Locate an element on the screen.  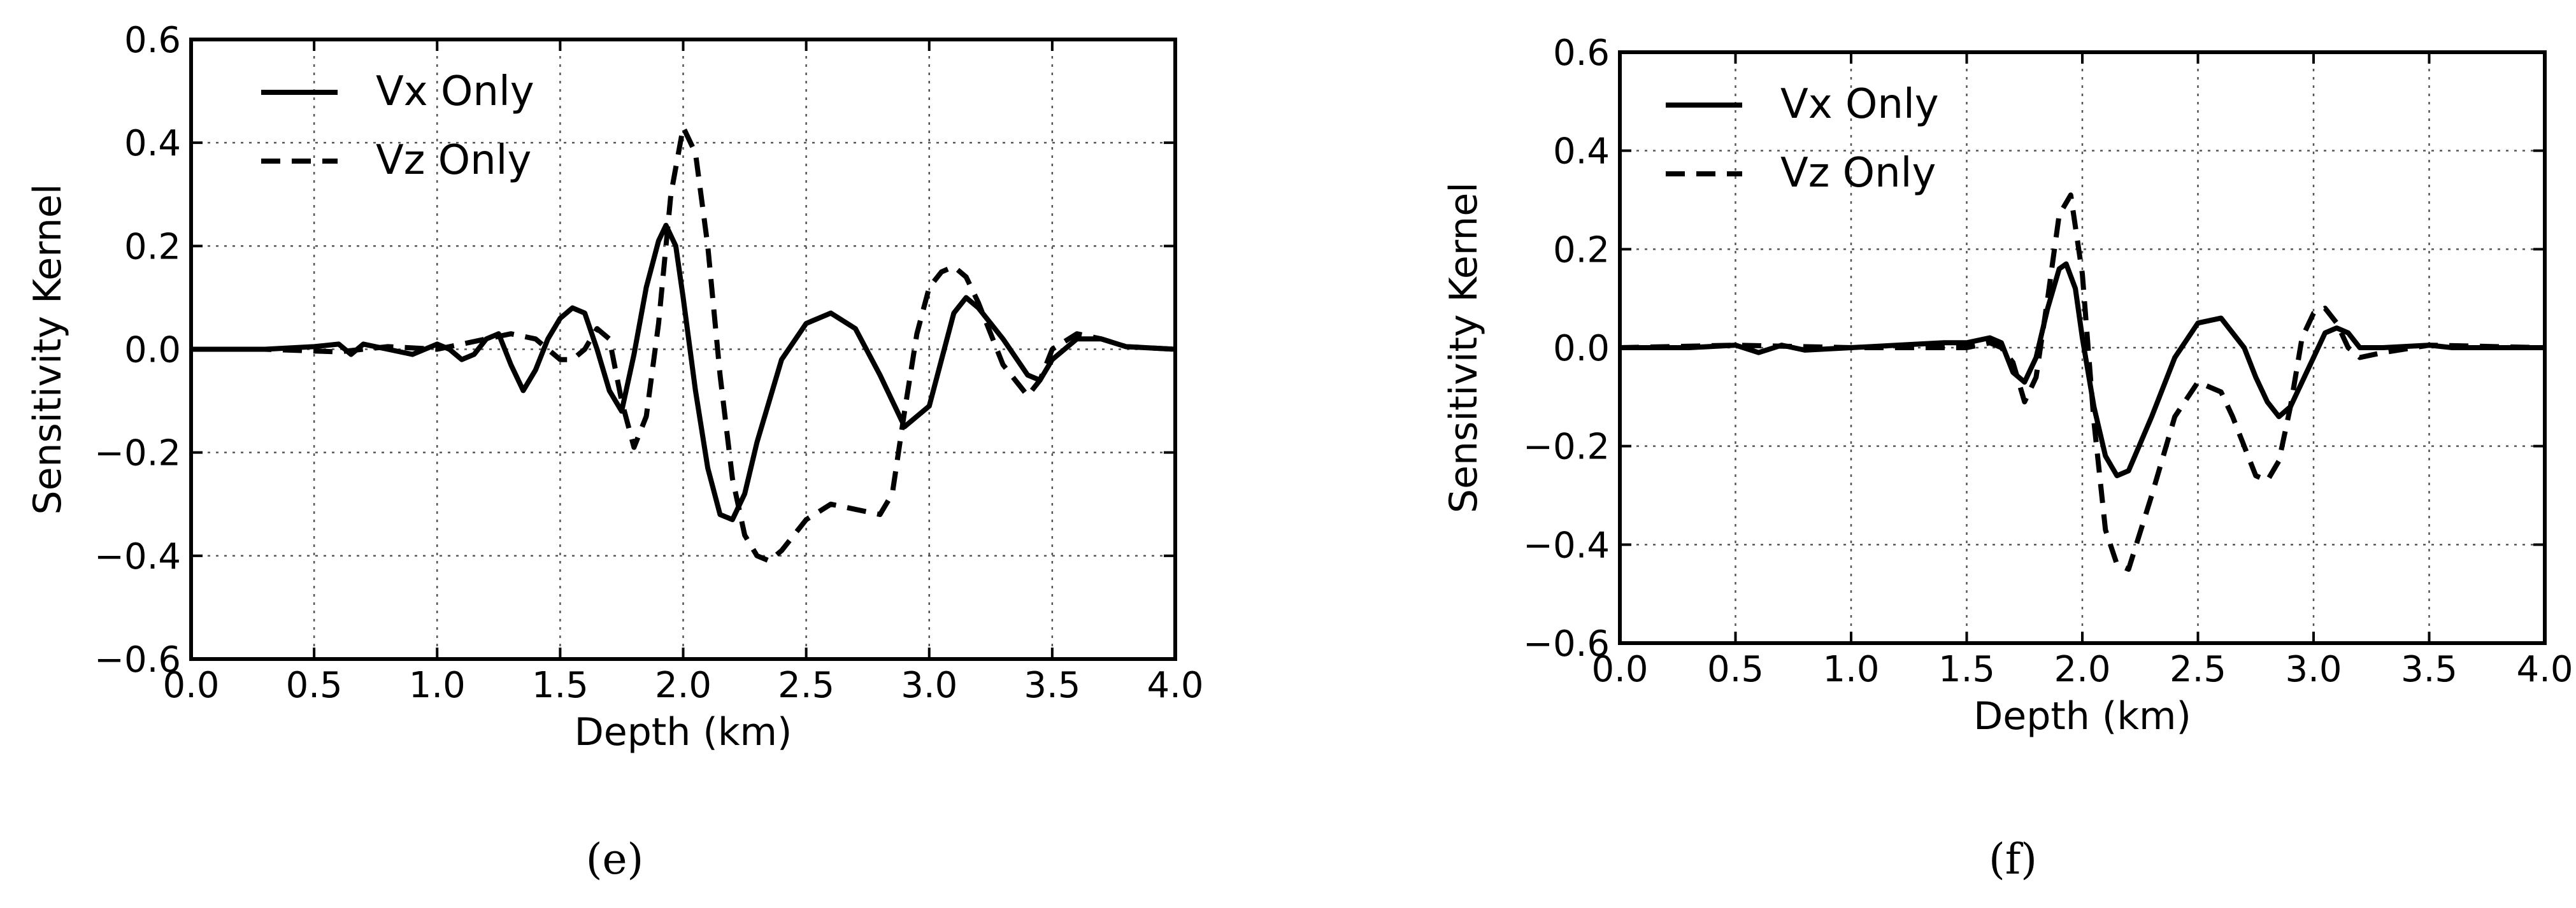
panel-caption: (f) is located at coordinates (2013, 860).